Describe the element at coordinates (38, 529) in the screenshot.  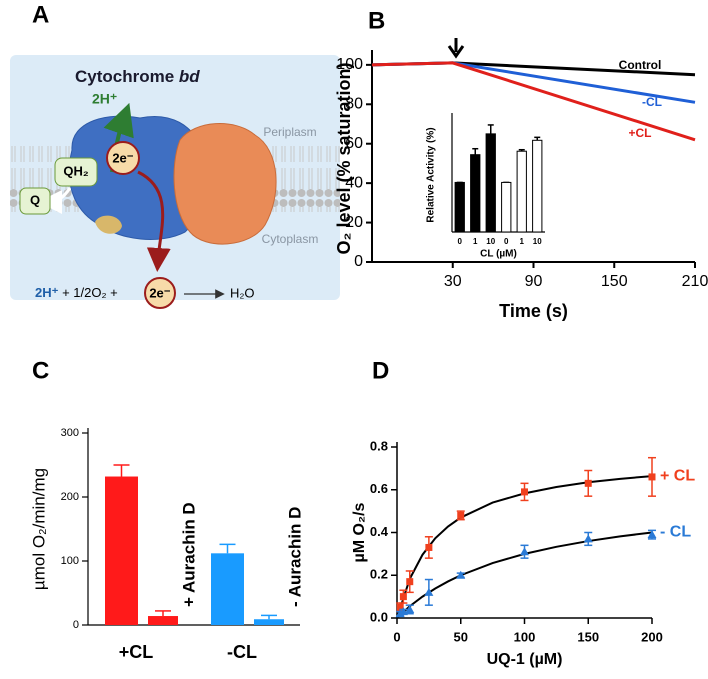
I see `y-axis-label: µmol O₂/min/mg` at that location.